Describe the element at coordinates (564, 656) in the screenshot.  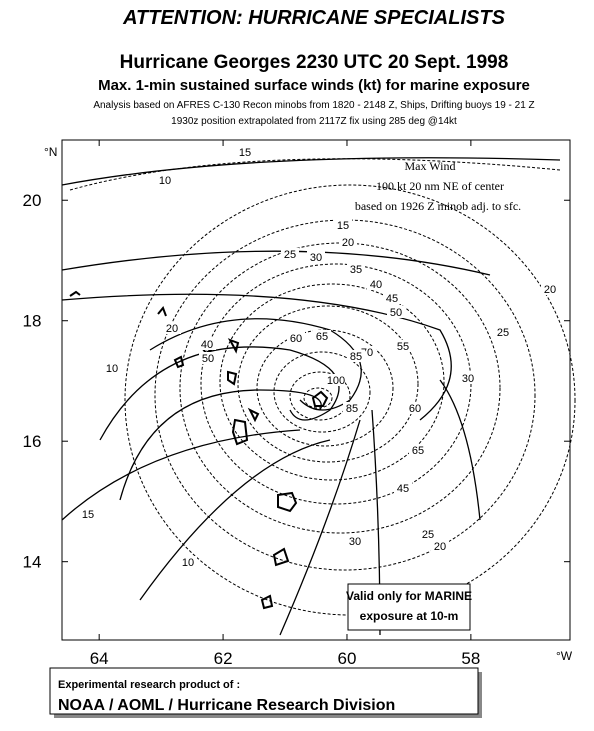
I see `x-unit: °W` at that location.